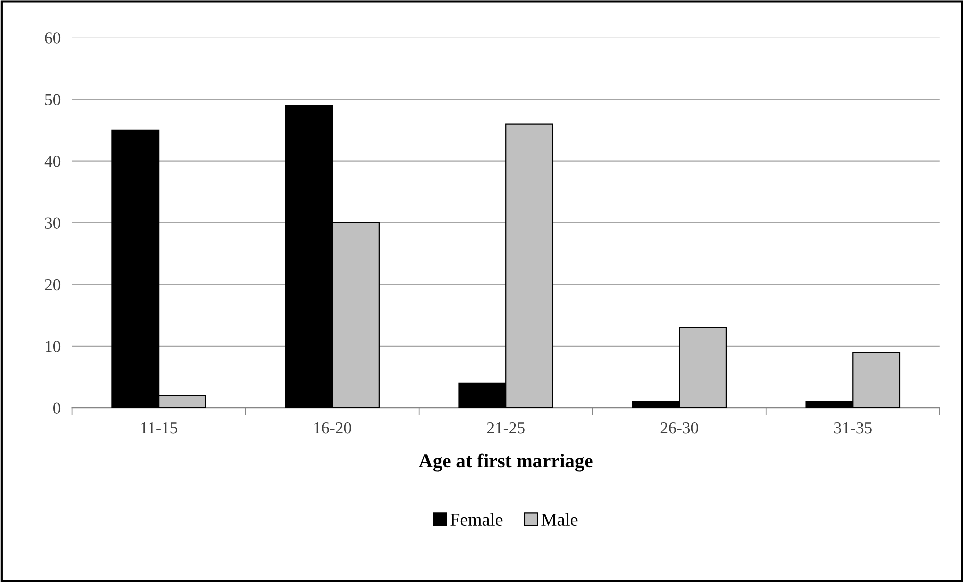 This screenshot has height=583, width=964. Describe the element at coordinates (159, 428) in the screenshot. I see `x-tick-label: 11-15` at that location.